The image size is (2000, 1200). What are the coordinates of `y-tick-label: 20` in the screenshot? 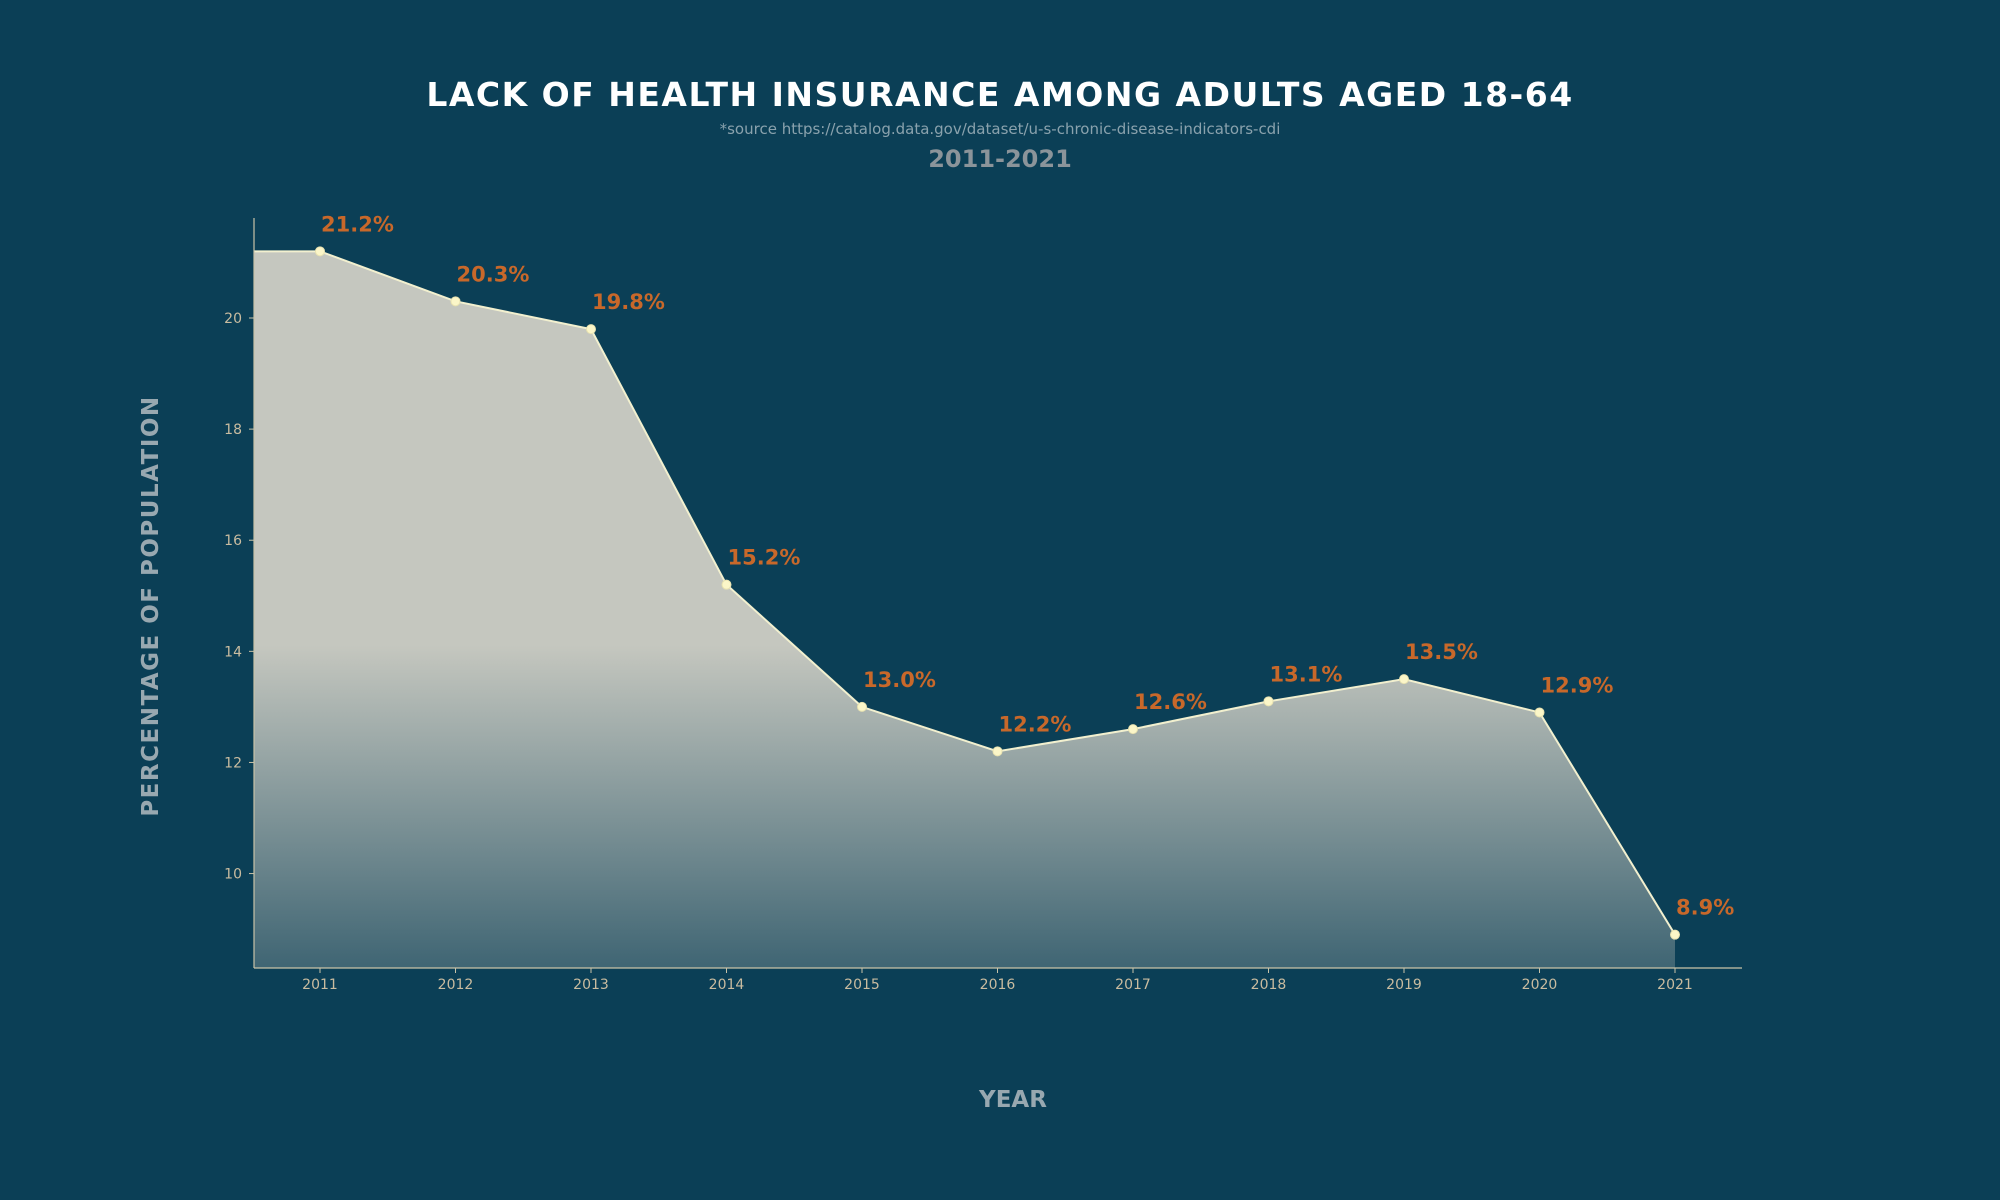 It's located at (233, 319).